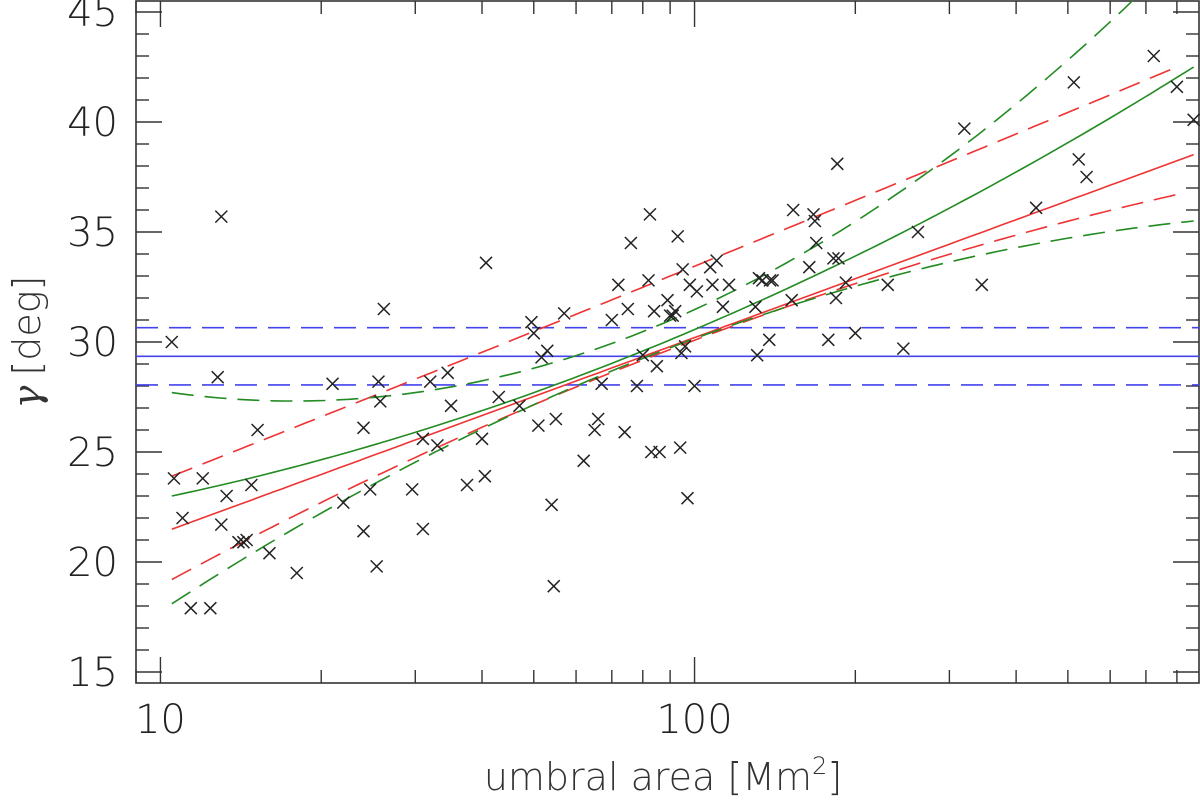 This screenshot has width=1200, height=806. I want to click on y-tick-label: 20, so click(92, 563).